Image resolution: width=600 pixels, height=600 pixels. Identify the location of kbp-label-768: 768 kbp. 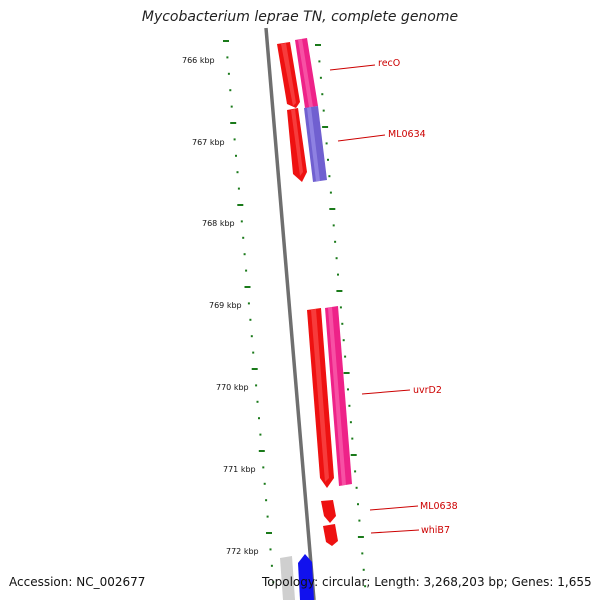
(218, 223).